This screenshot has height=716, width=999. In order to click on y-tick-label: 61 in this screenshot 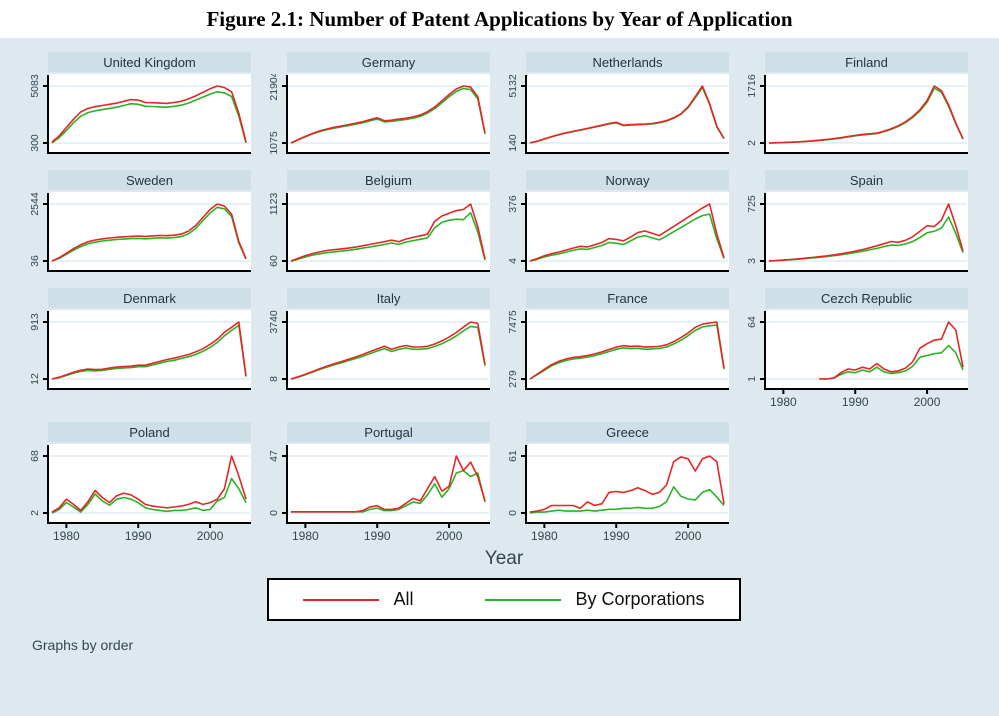, I will do `click(513, 456)`.